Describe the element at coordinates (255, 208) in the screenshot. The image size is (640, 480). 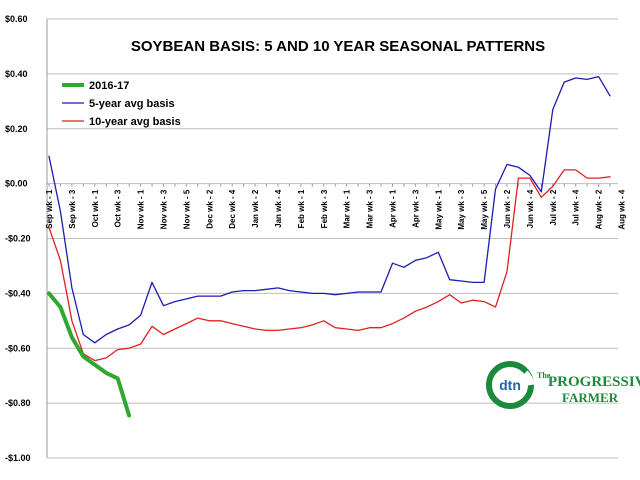
I see `x-tick-label: Jan wk - 2` at that location.